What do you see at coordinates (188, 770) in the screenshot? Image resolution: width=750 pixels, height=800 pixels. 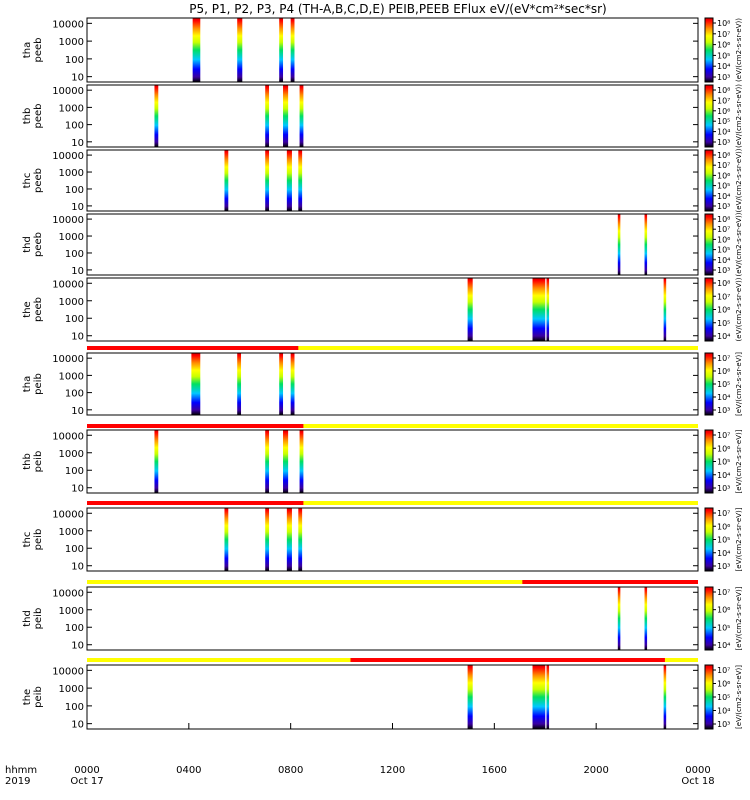 I see `x-tick-label: 0400` at bounding box center [188, 770].